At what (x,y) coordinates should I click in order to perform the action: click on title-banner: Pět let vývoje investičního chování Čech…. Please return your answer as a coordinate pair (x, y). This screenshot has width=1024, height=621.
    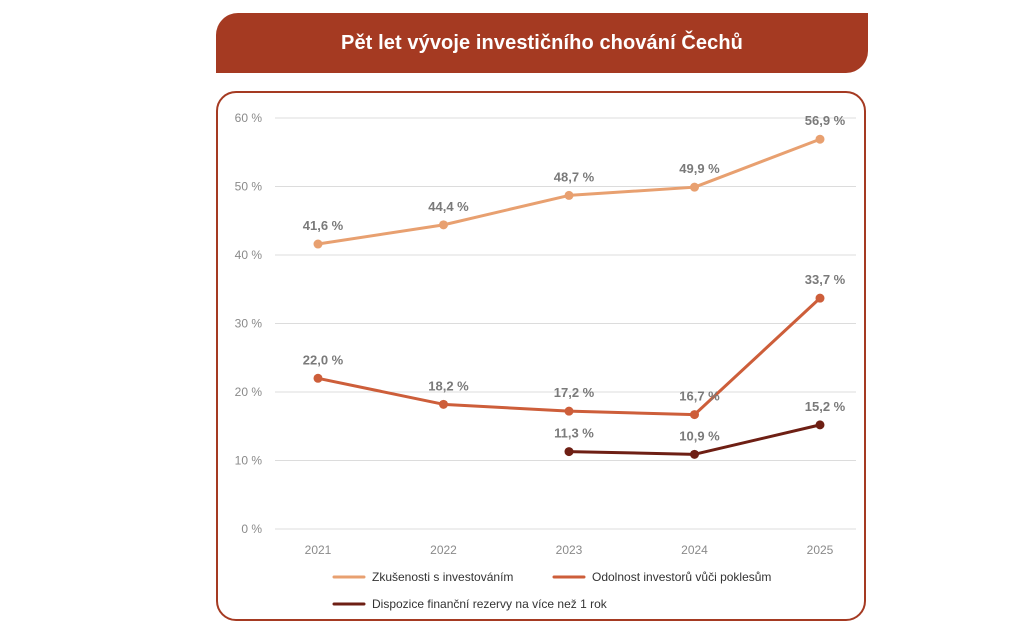
    Looking at the image, I should click on (542, 43).